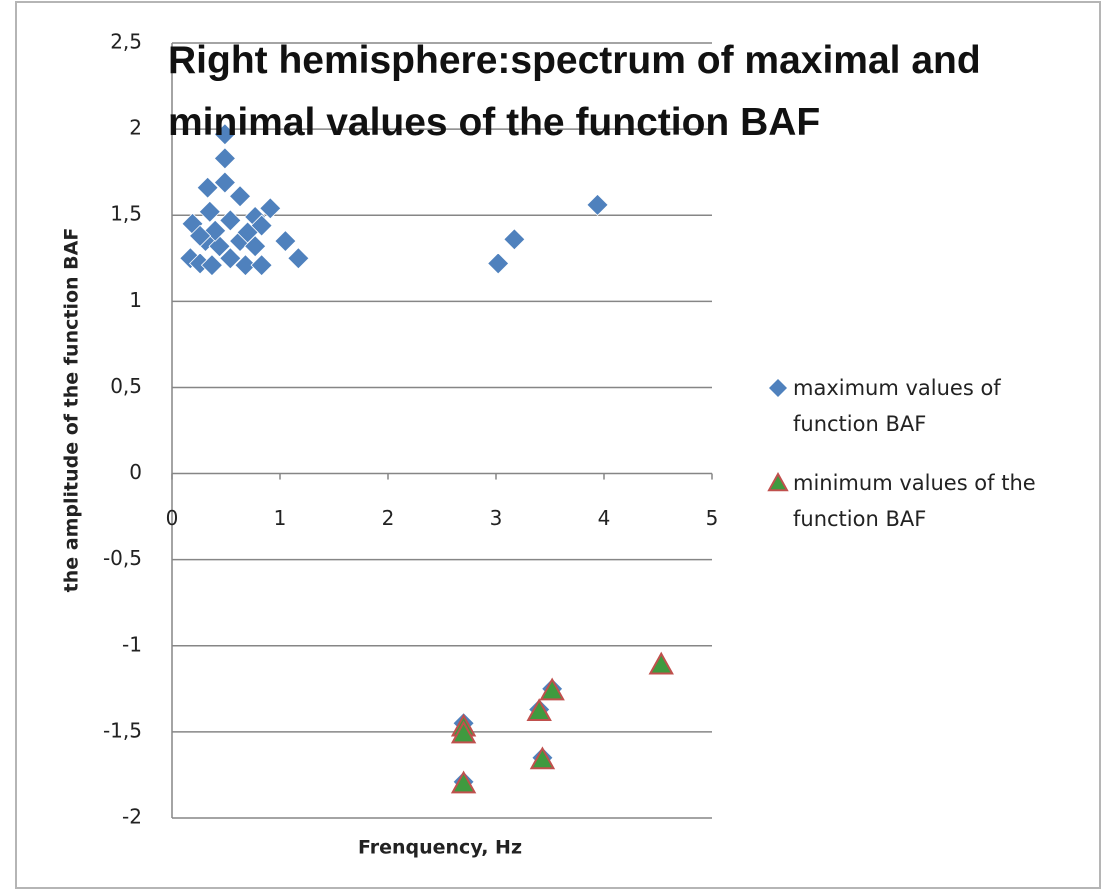  I want to click on y-tick-label: 0,5, so click(126, 386).